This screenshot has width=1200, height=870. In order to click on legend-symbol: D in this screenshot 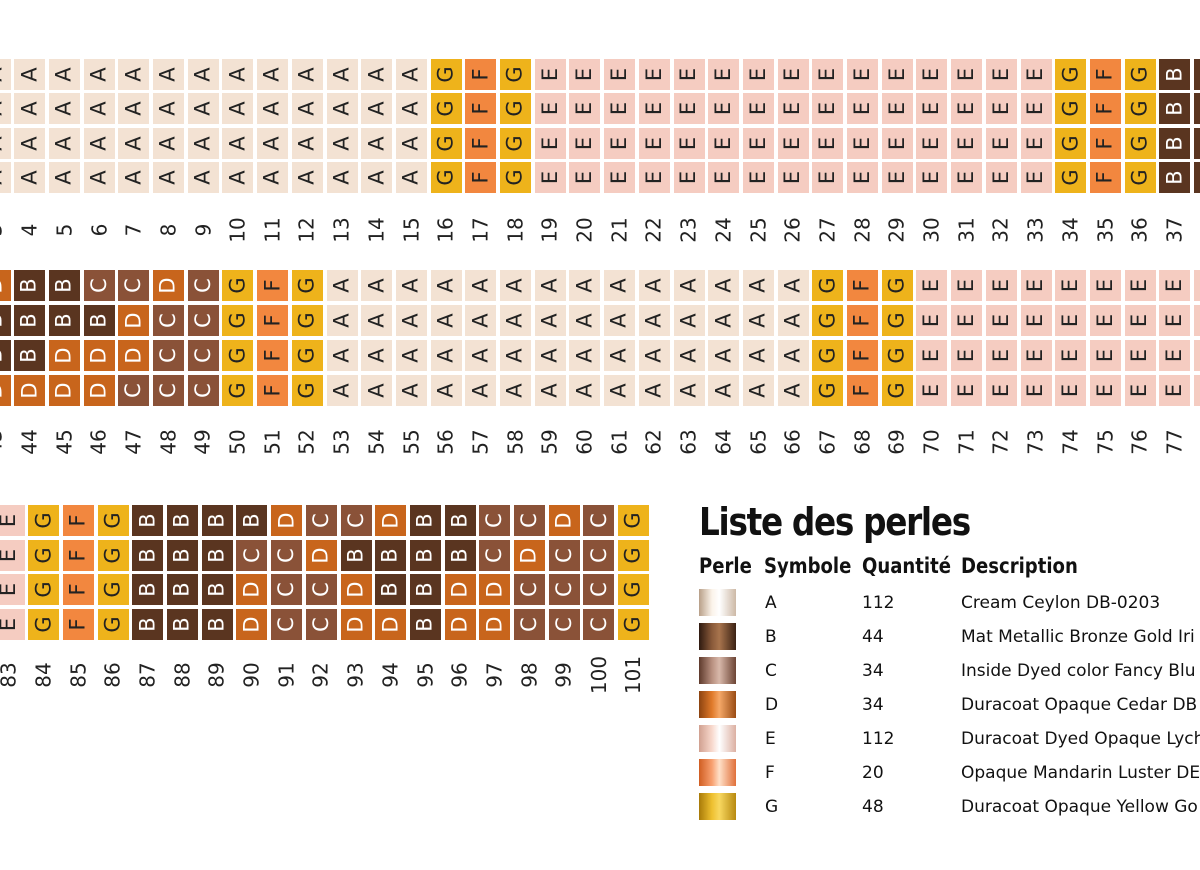, I will do `click(772, 705)`.